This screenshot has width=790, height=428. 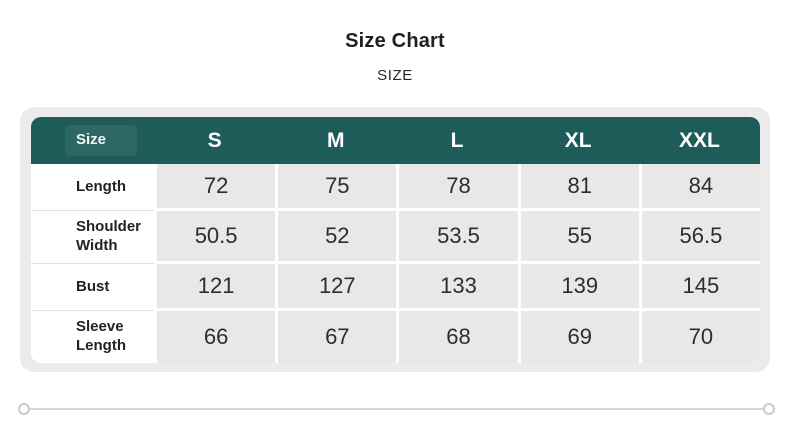 I want to click on column-header-m: M, so click(x=336, y=140).